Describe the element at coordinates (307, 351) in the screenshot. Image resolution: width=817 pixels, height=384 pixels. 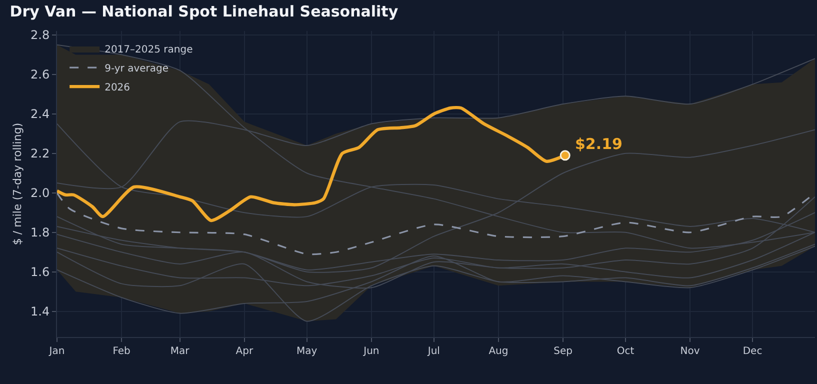
I see `x-tick-label: May` at that location.